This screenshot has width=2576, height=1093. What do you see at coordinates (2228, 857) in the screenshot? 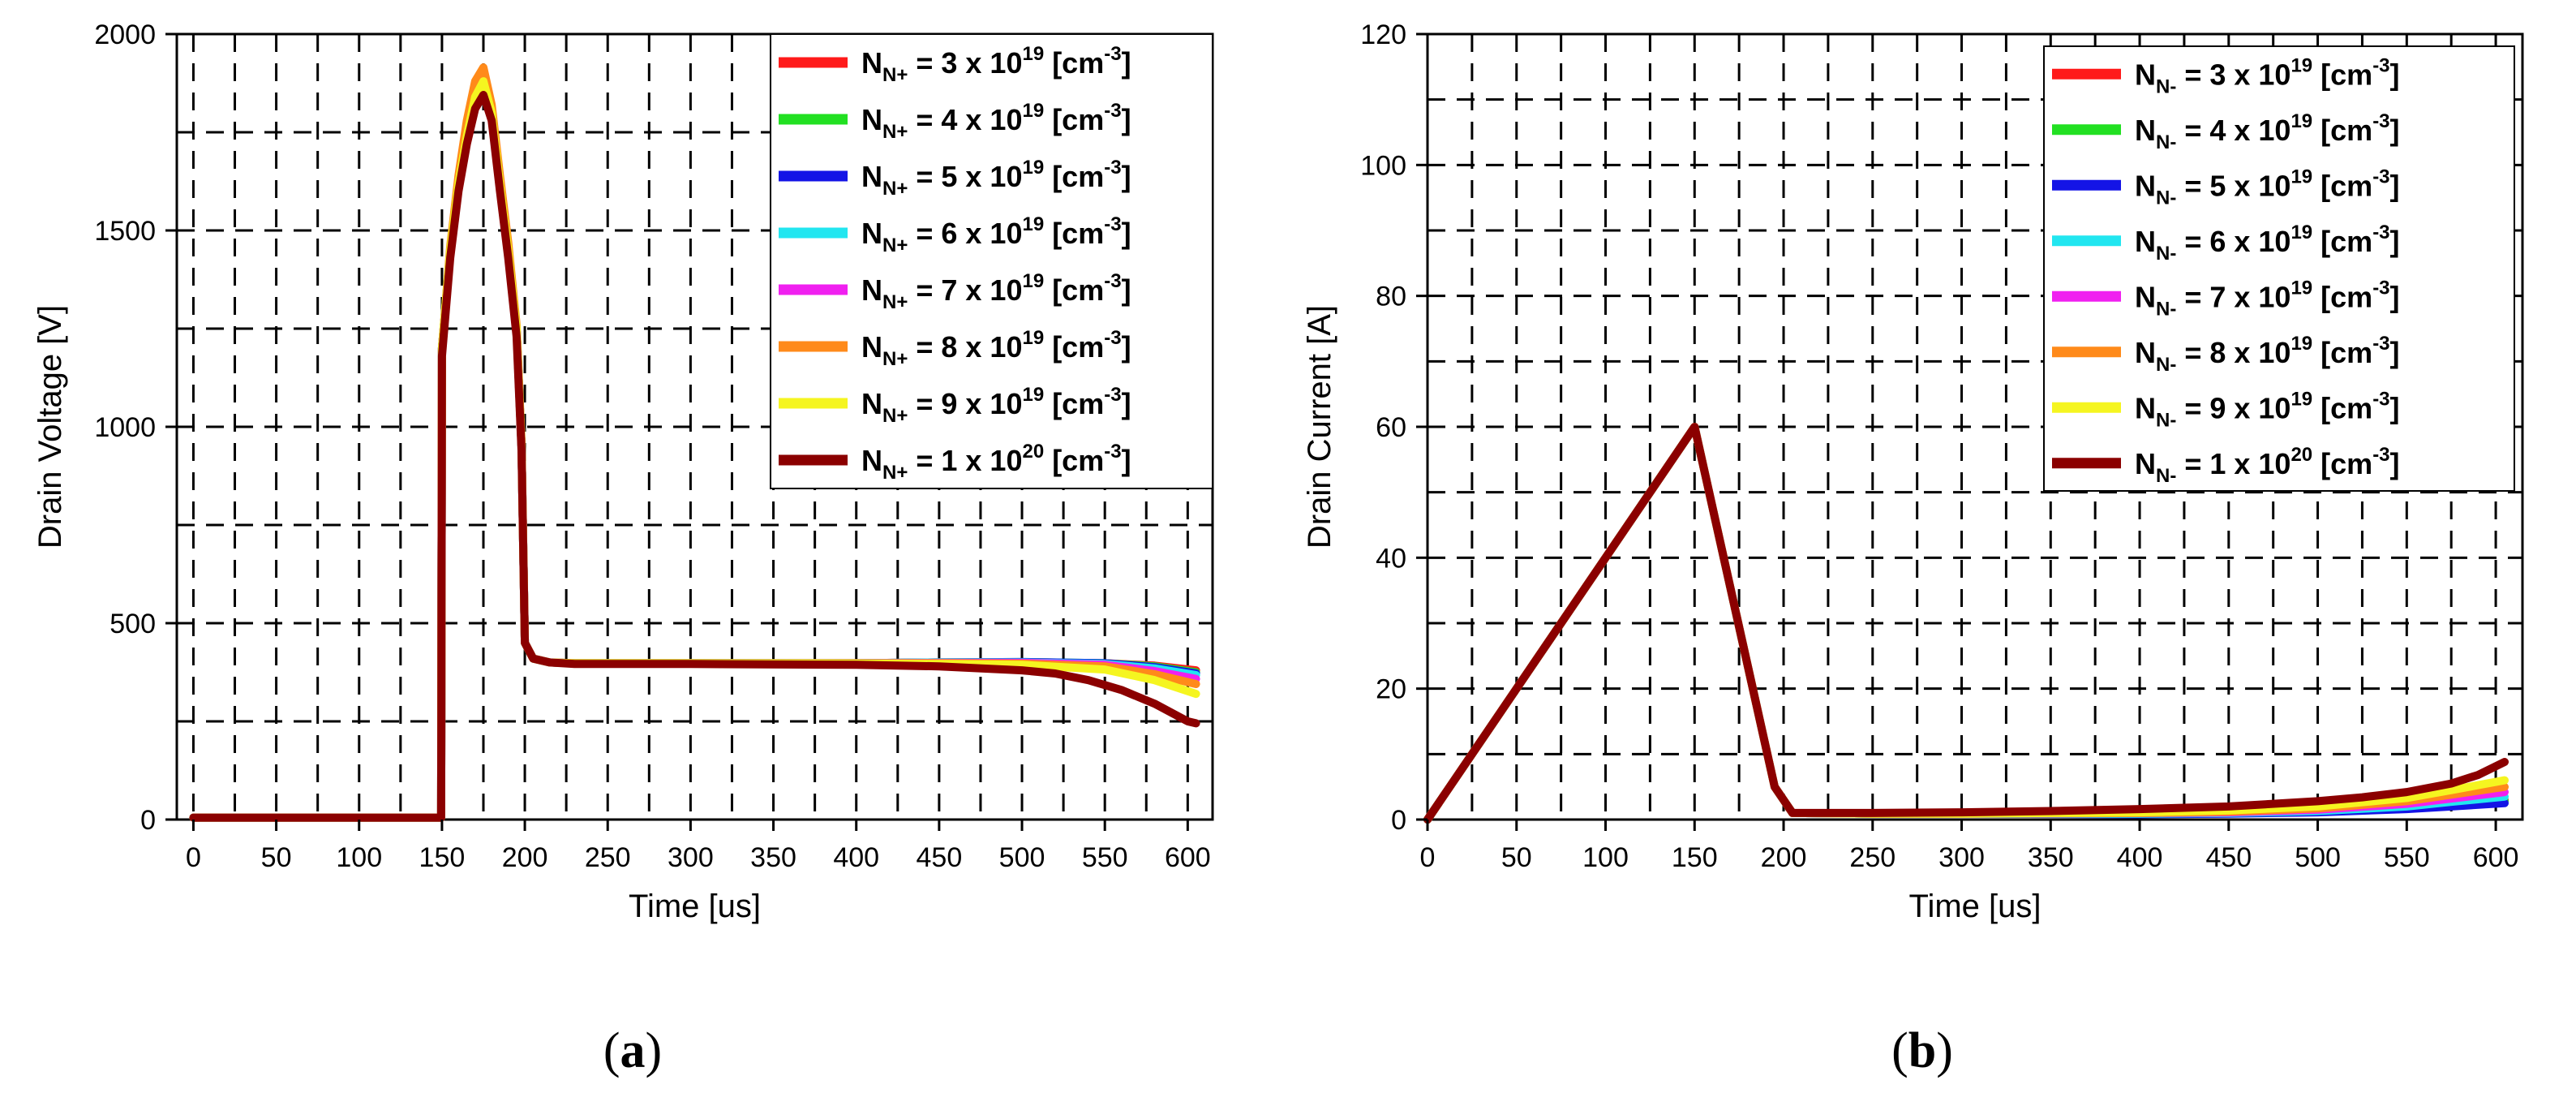
I see `x-tick-label-b-9: 450` at bounding box center [2228, 857].